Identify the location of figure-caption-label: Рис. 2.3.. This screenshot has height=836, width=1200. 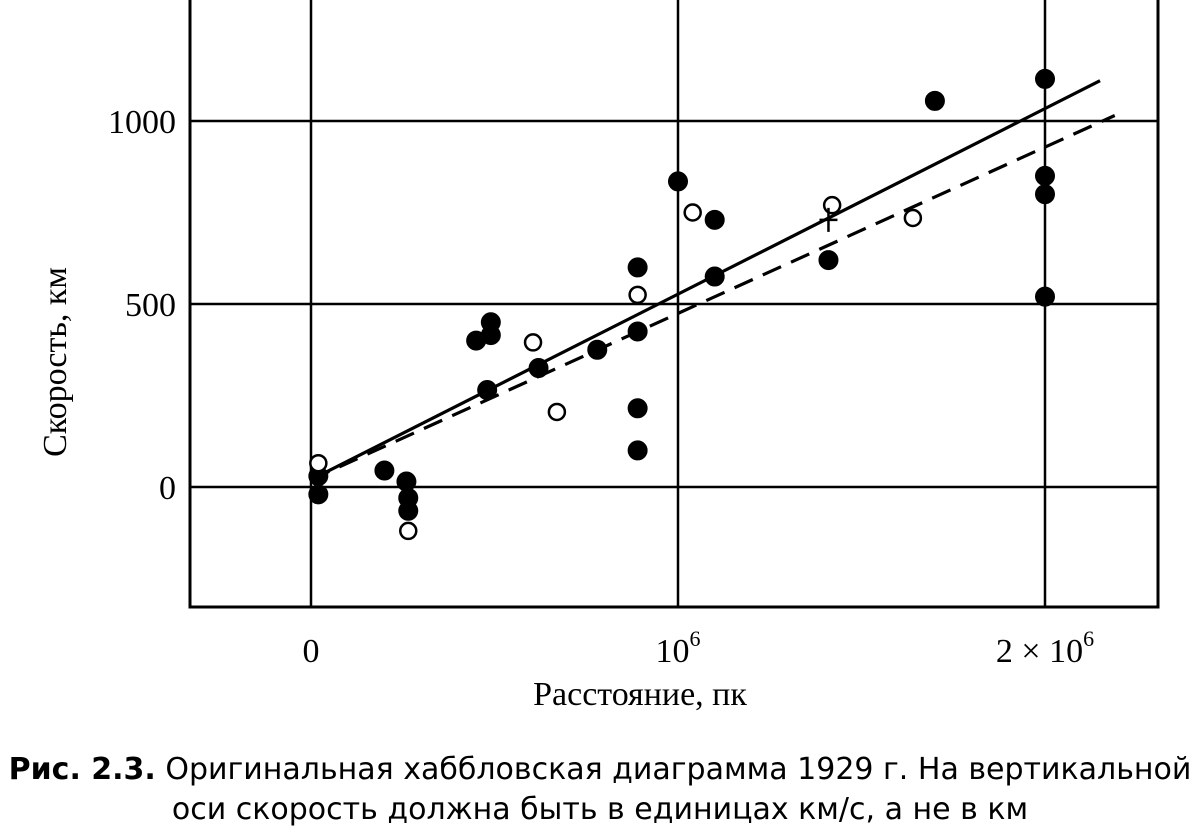
(82, 769).